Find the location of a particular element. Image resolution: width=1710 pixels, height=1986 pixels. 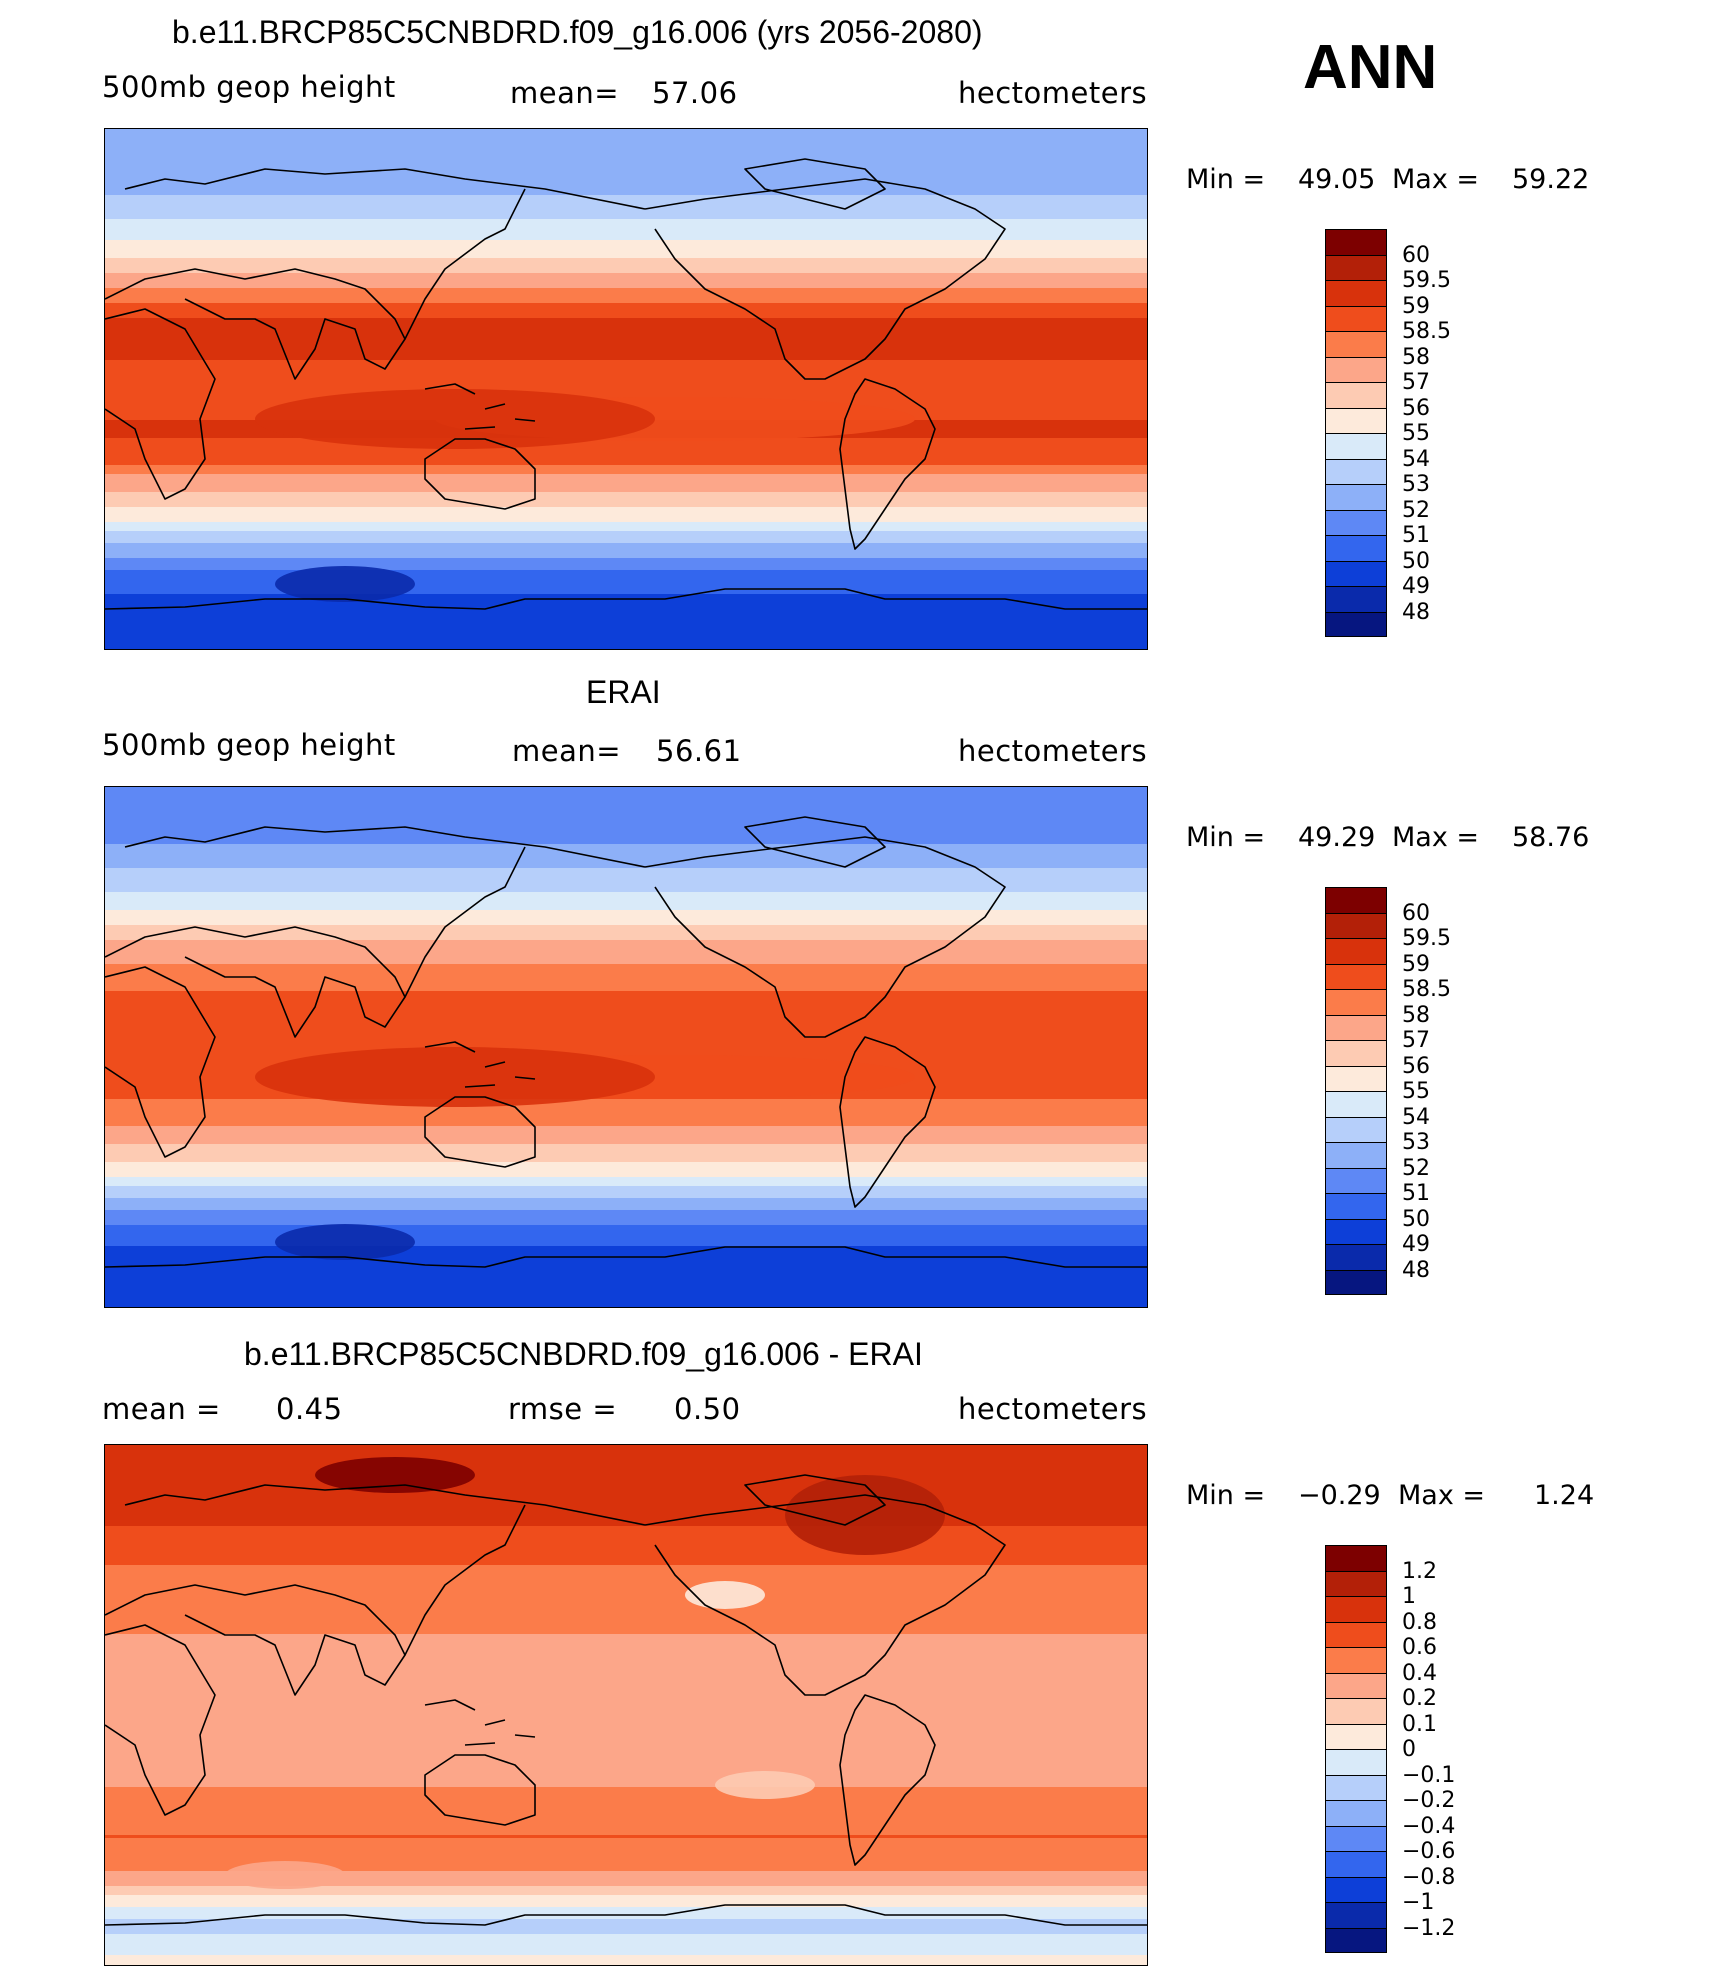

panel1-max-label: Max = is located at coordinates (1436, 179).